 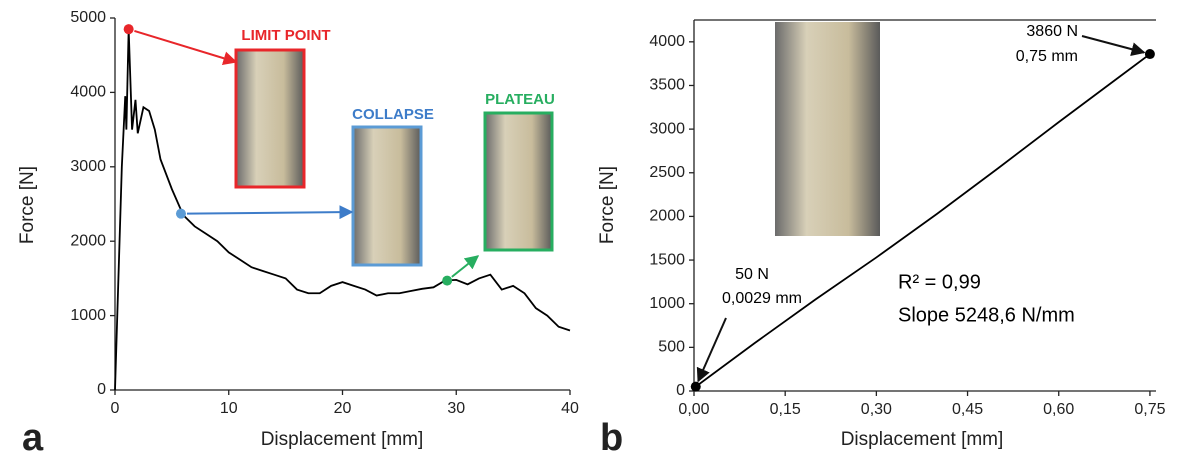 I want to click on annotation: Slope 5248,6 N/mm, so click(x=986, y=315).